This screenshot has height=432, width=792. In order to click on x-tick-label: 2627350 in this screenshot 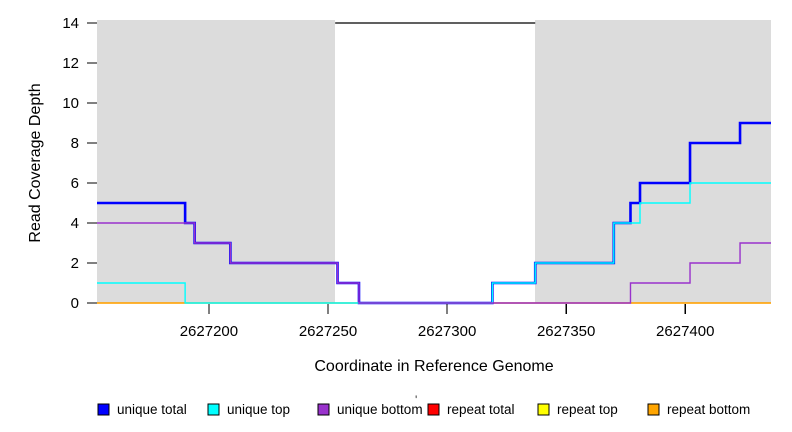, I will do `click(566, 331)`.